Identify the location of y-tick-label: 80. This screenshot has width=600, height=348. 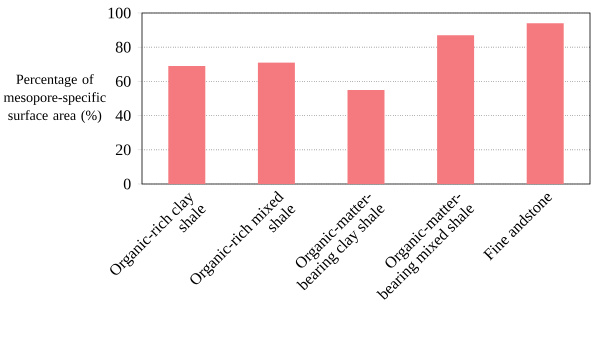
(123, 47).